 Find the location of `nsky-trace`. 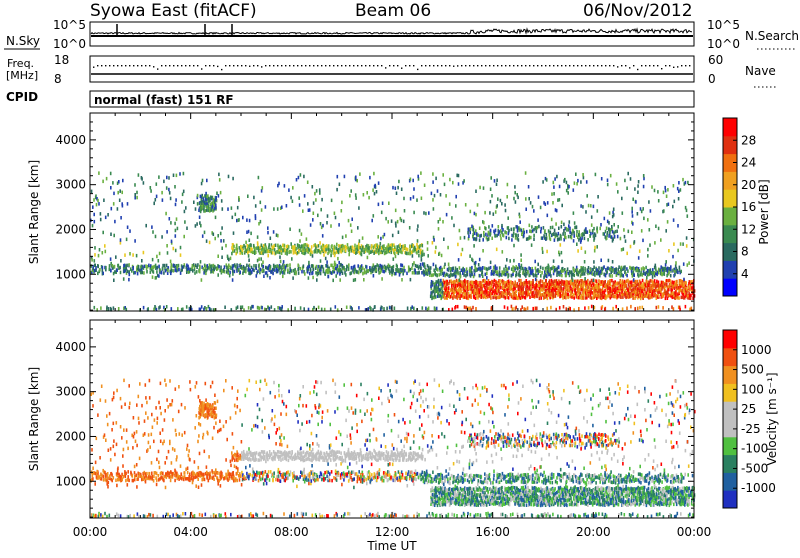

nsky-trace is located at coordinates (391, 31).